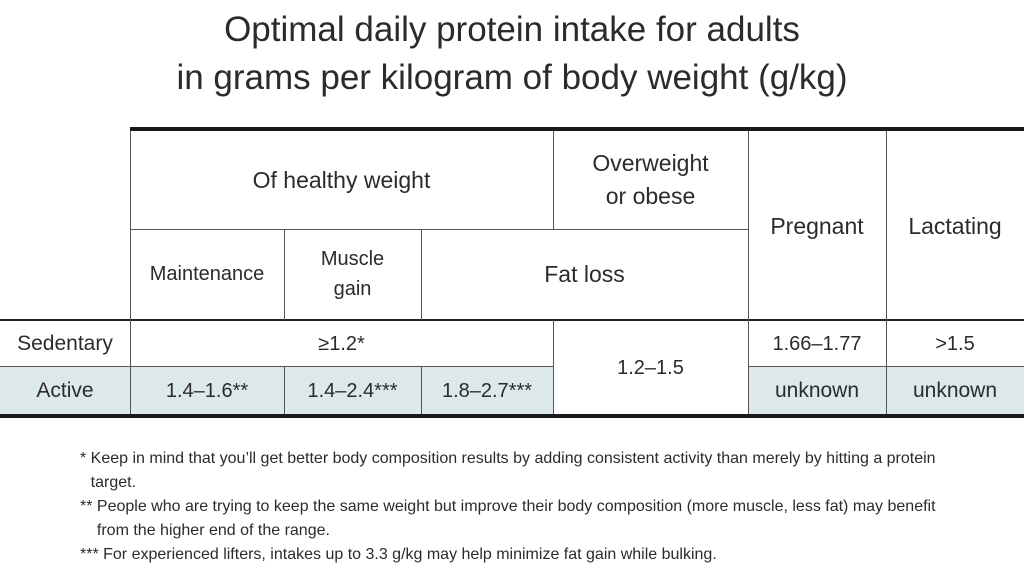 The image size is (1024, 575). I want to click on col-line-lactating, so click(886, 272).